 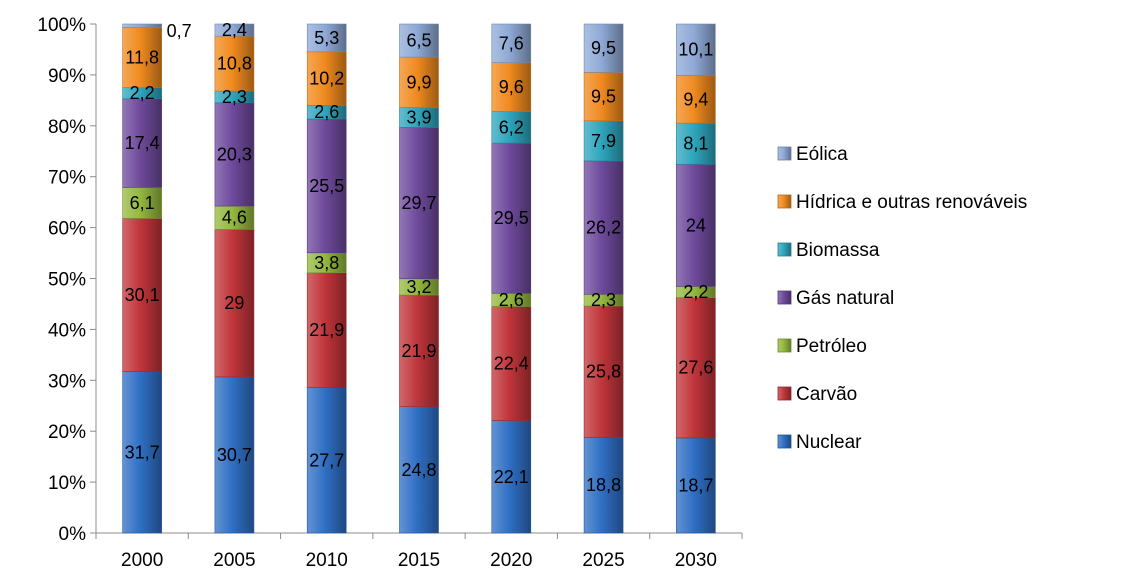 I want to click on data-label-eolica-2005: 2,4, so click(x=234, y=30).